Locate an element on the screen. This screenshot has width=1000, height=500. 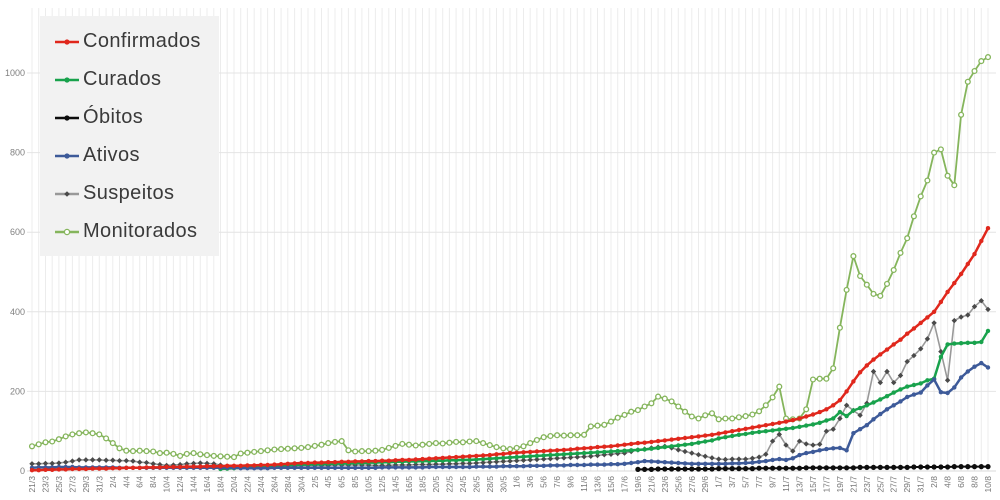
legend-item-obitos: Óbitos is located at coordinates (127, 117).